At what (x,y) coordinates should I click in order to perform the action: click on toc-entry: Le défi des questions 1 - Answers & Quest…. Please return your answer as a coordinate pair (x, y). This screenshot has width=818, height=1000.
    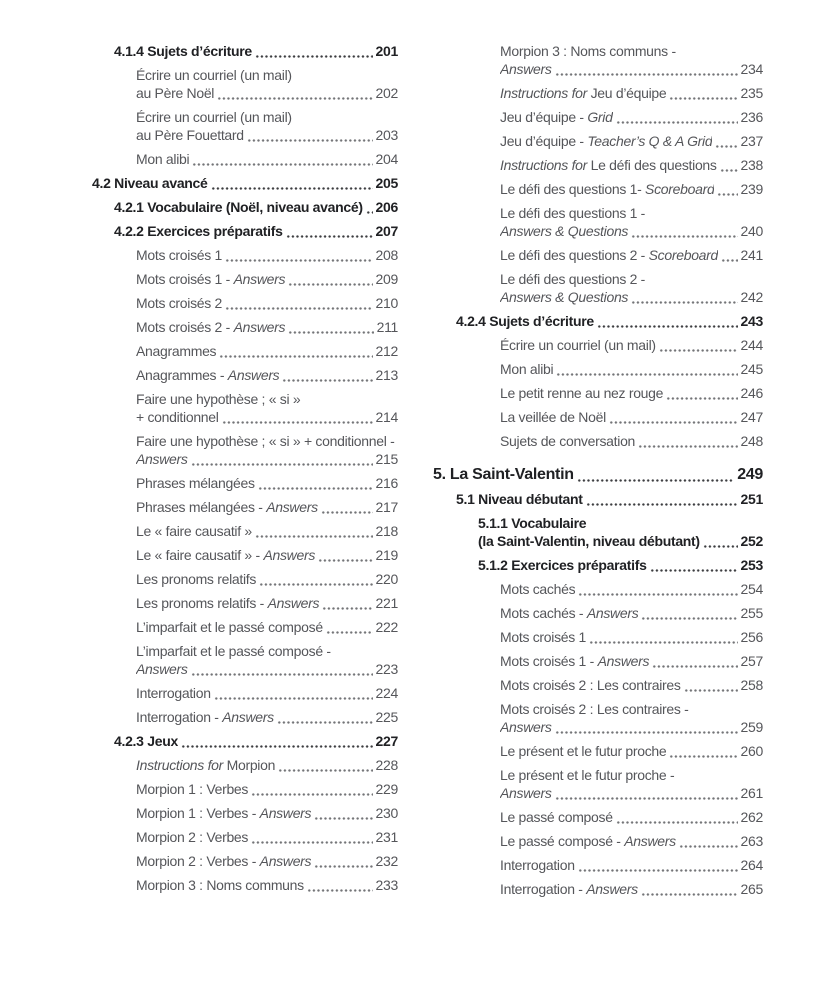
    Looking at the image, I should click on (598, 222).